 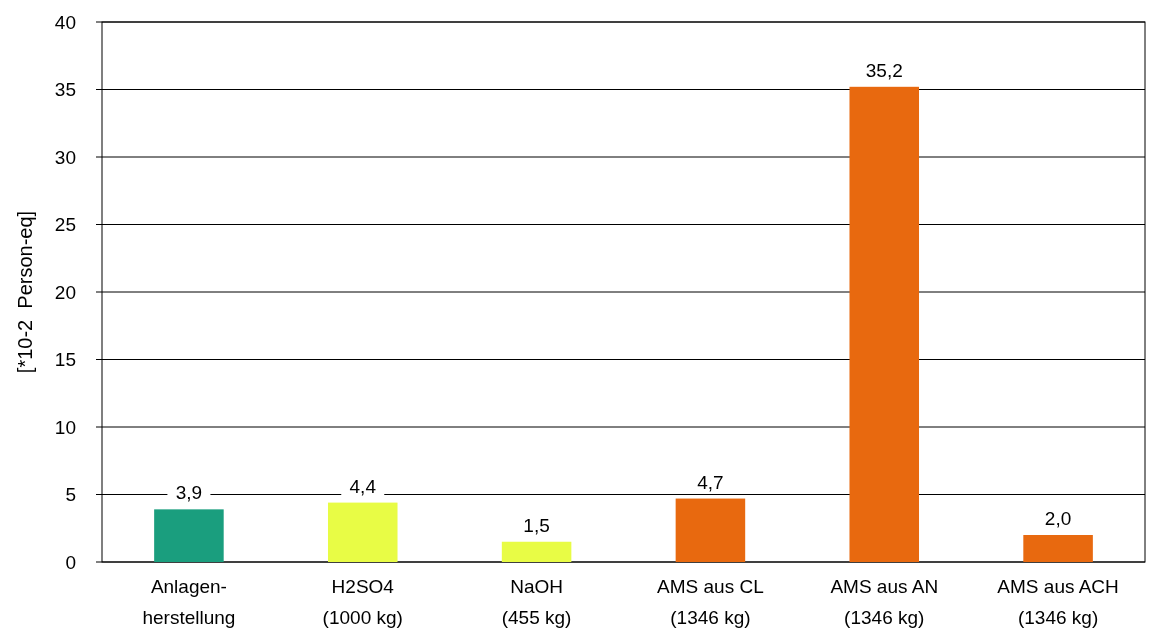 What do you see at coordinates (884, 70) in the screenshot?
I see `data-label: 35,2` at bounding box center [884, 70].